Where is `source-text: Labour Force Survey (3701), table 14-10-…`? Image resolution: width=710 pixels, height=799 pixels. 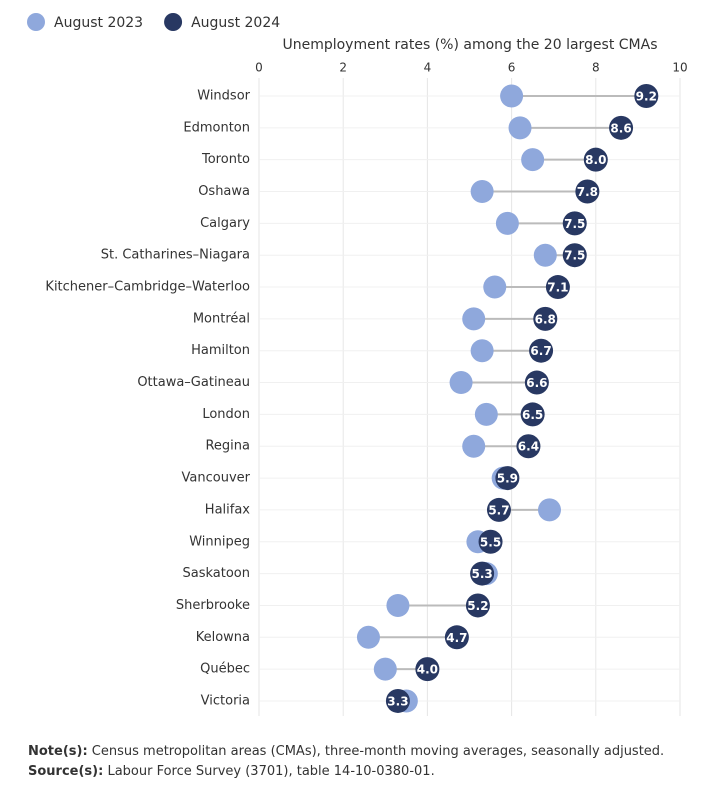 source-text: Labour Force Survey (3701), table 14-10-… is located at coordinates (268, 771).